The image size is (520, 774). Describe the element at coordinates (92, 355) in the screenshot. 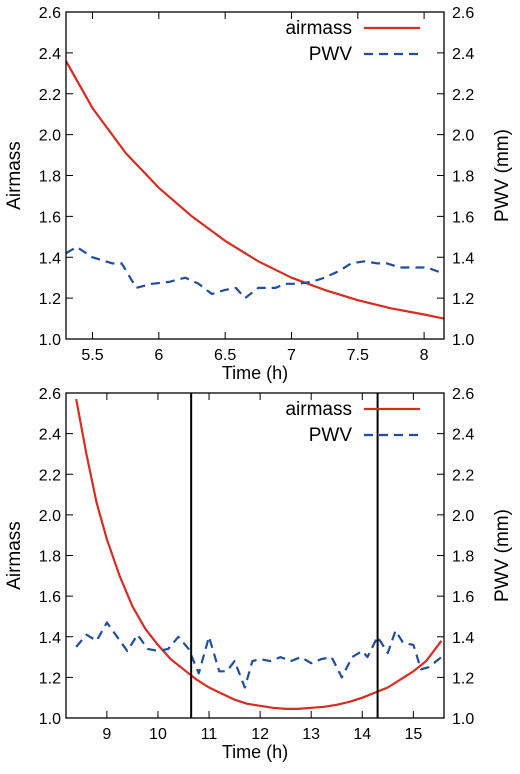

I see `x-tick-label: 5.5` at that location.